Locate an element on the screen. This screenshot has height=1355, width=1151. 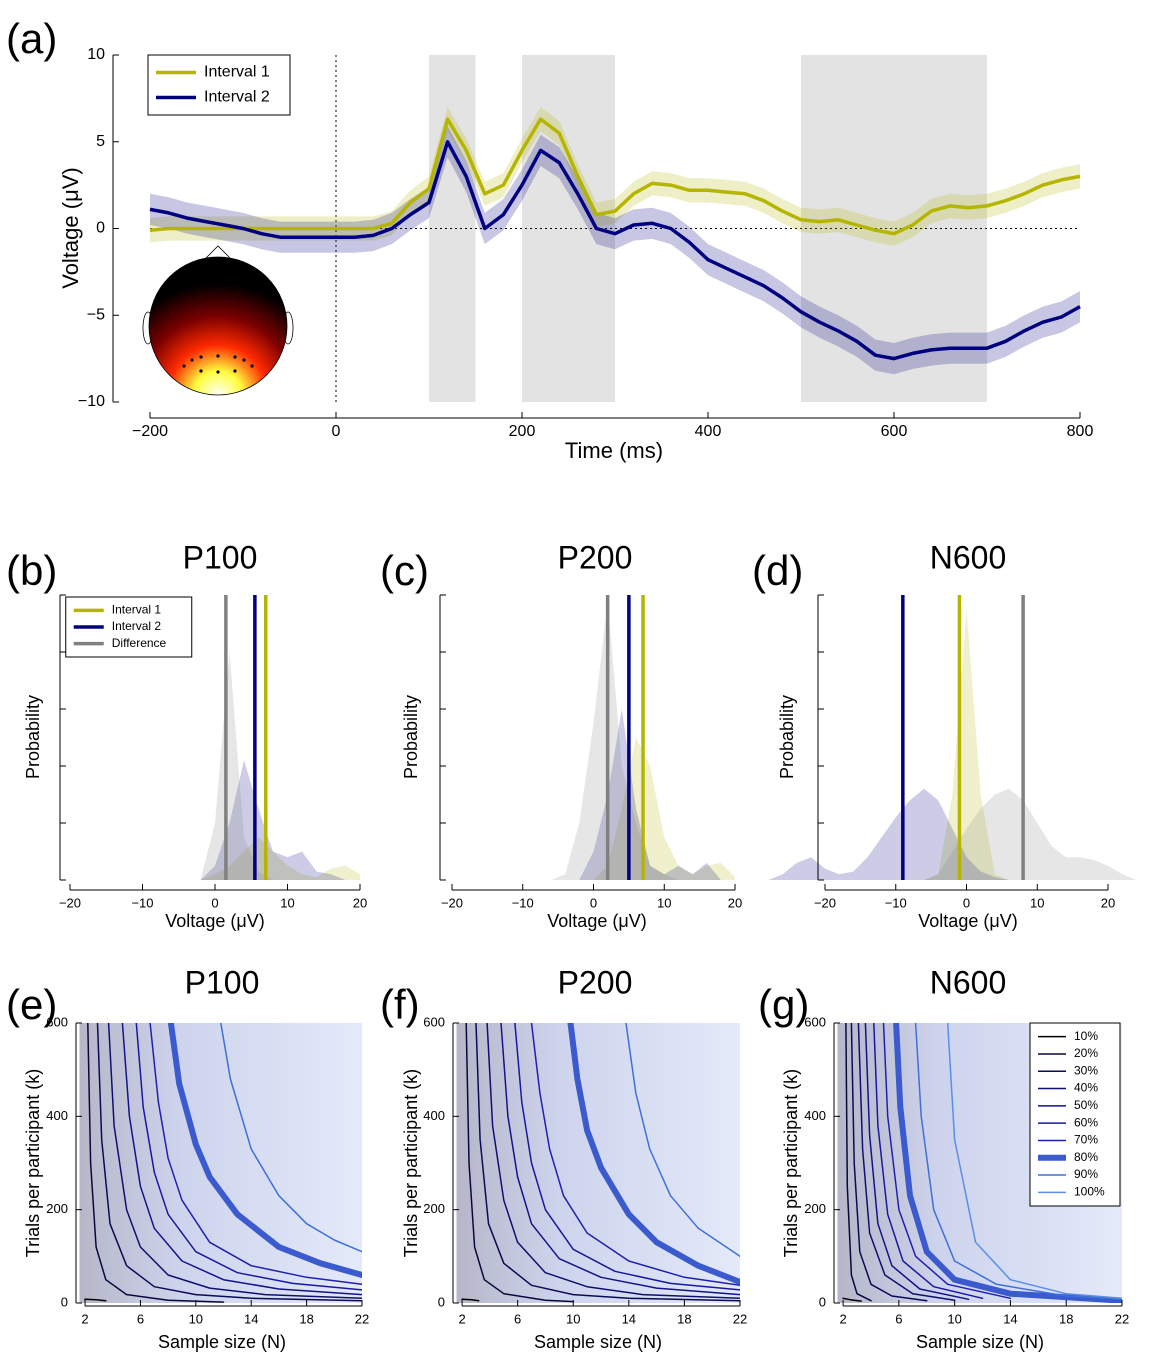
y-axis-label: Probability is located at coordinates (33, 737).